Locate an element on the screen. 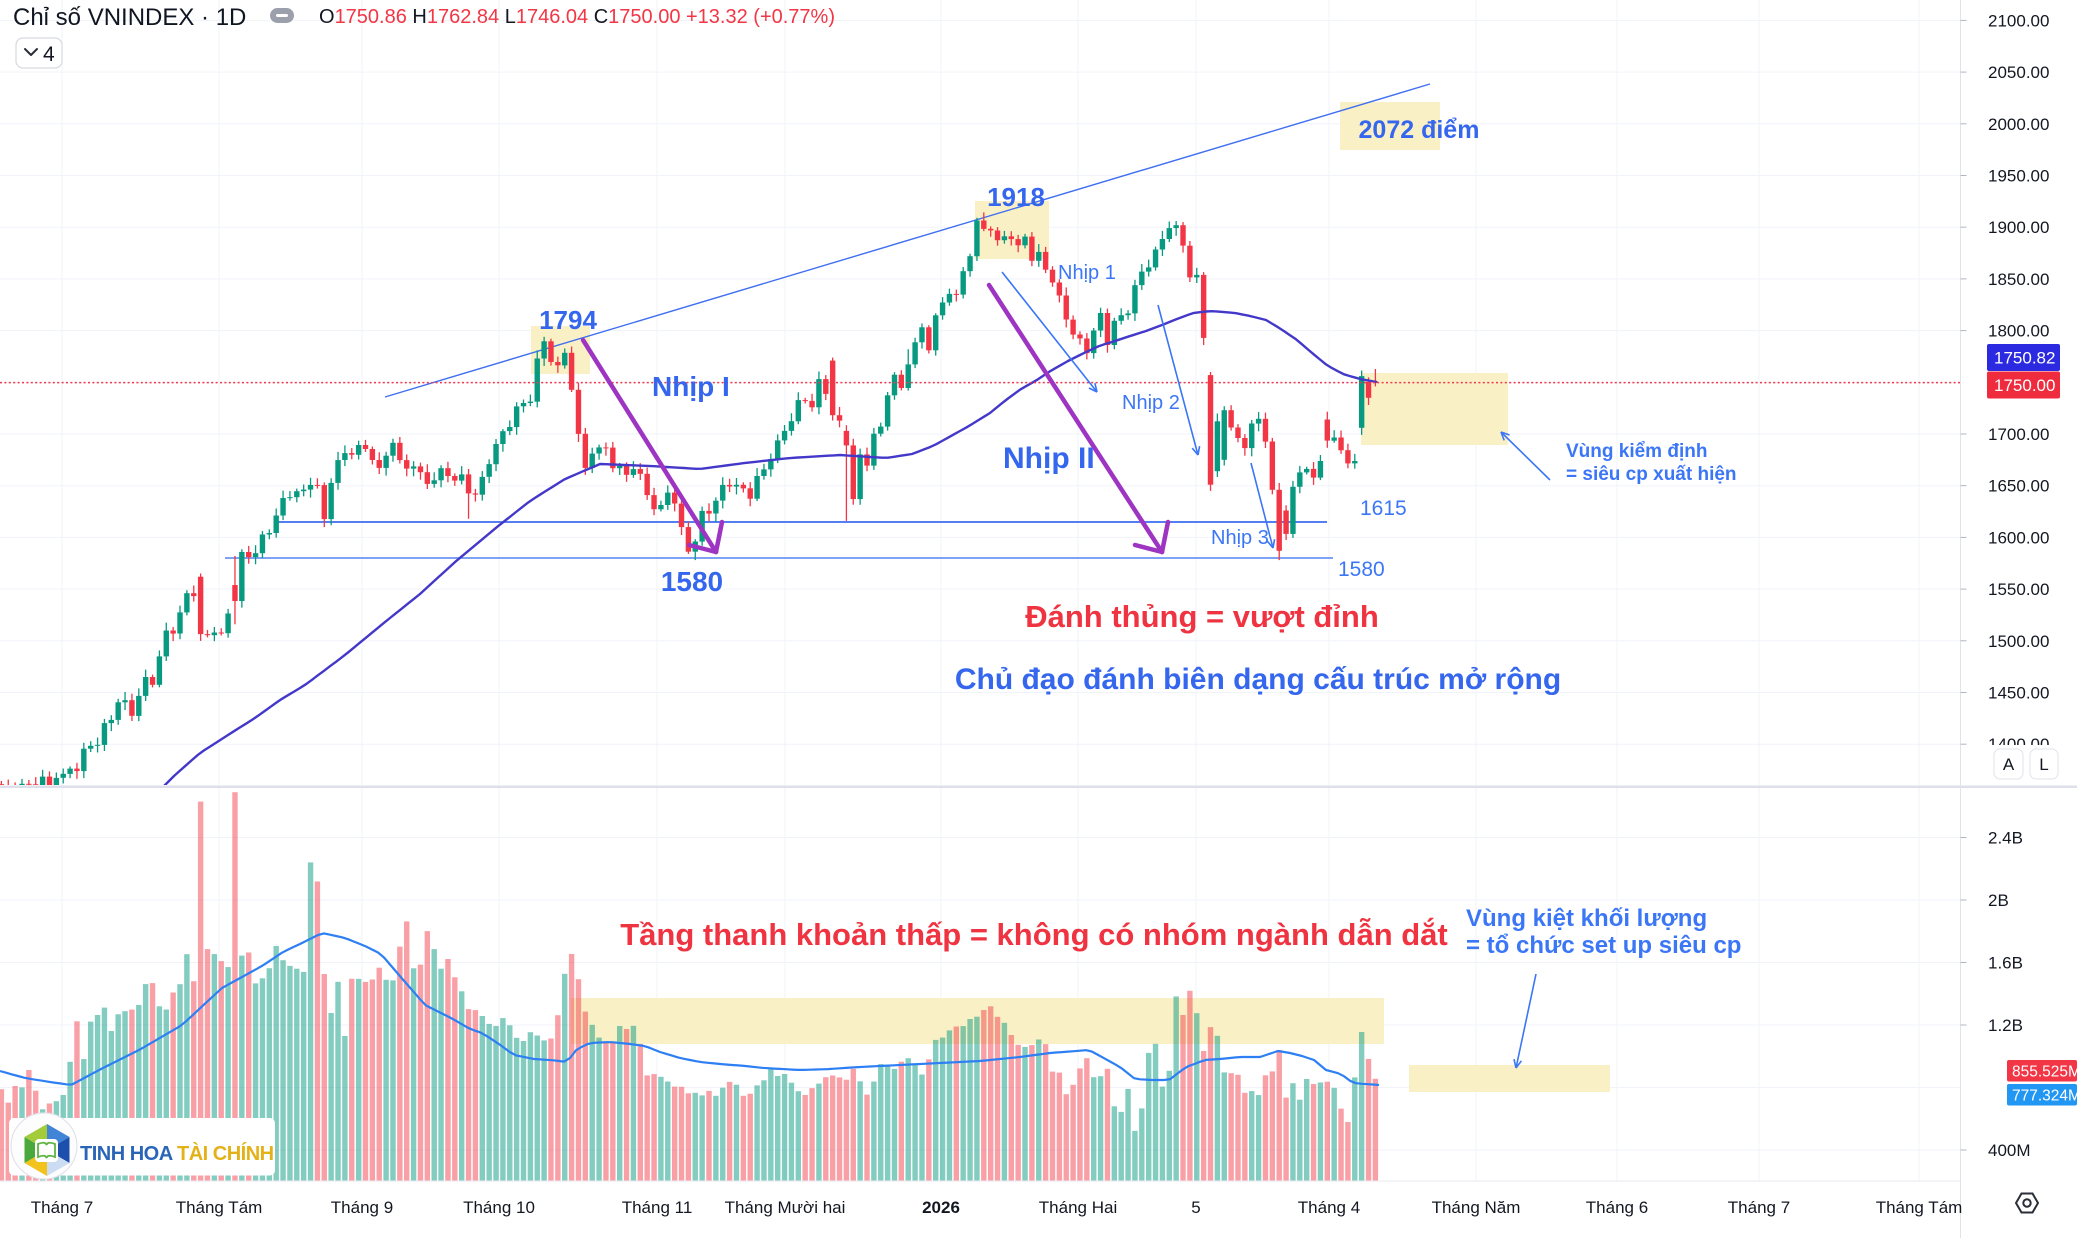 This screenshot has width=2077, height=1238. svg-text: 4 is located at coordinates (49, 54).